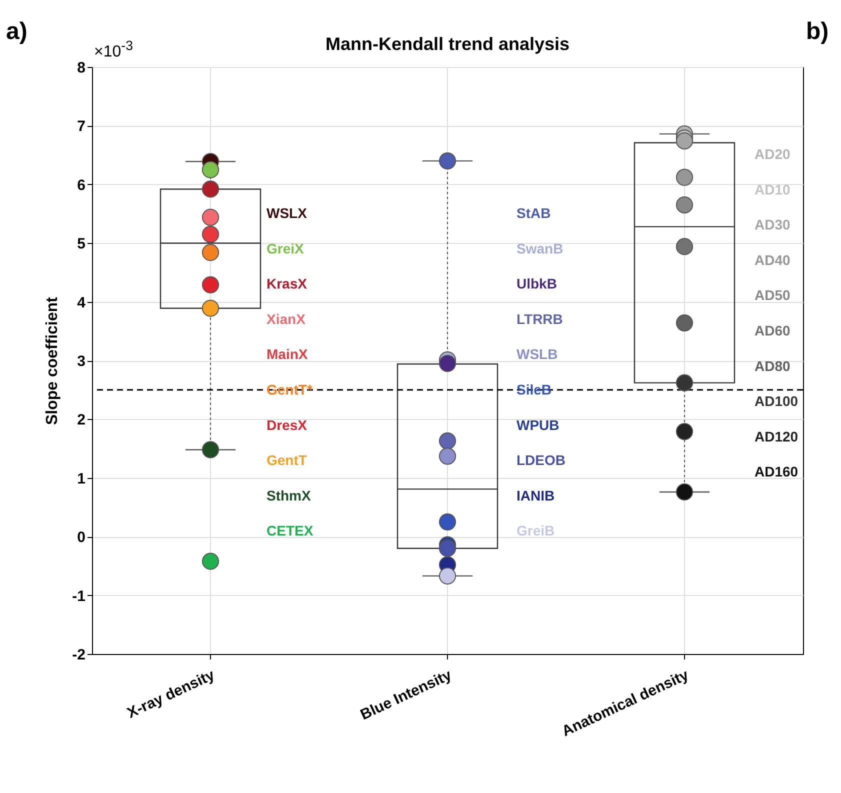 This screenshot has height=793, width=841. What do you see at coordinates (81, 303) in the screenshot?
I see `y-tick-label: 4` at bounding box center [81, 303].